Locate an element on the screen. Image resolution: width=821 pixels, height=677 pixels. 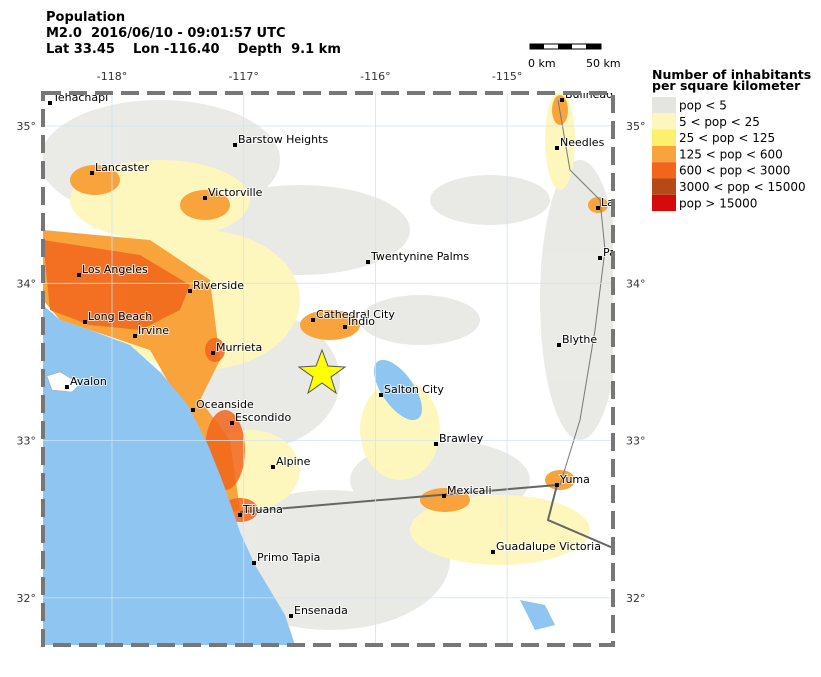
legend-label: 5 < pop < 25 is located at coordinates (719, 122).